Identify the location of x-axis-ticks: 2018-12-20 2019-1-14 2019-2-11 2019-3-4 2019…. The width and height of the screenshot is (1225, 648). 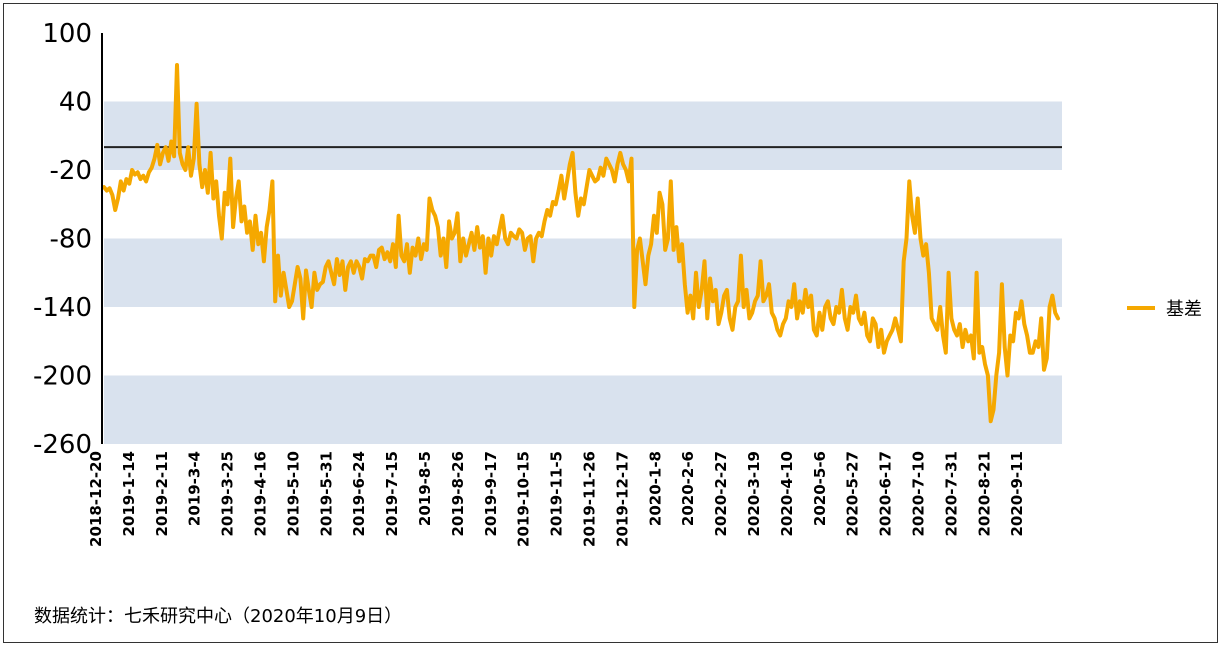
(556, 499).